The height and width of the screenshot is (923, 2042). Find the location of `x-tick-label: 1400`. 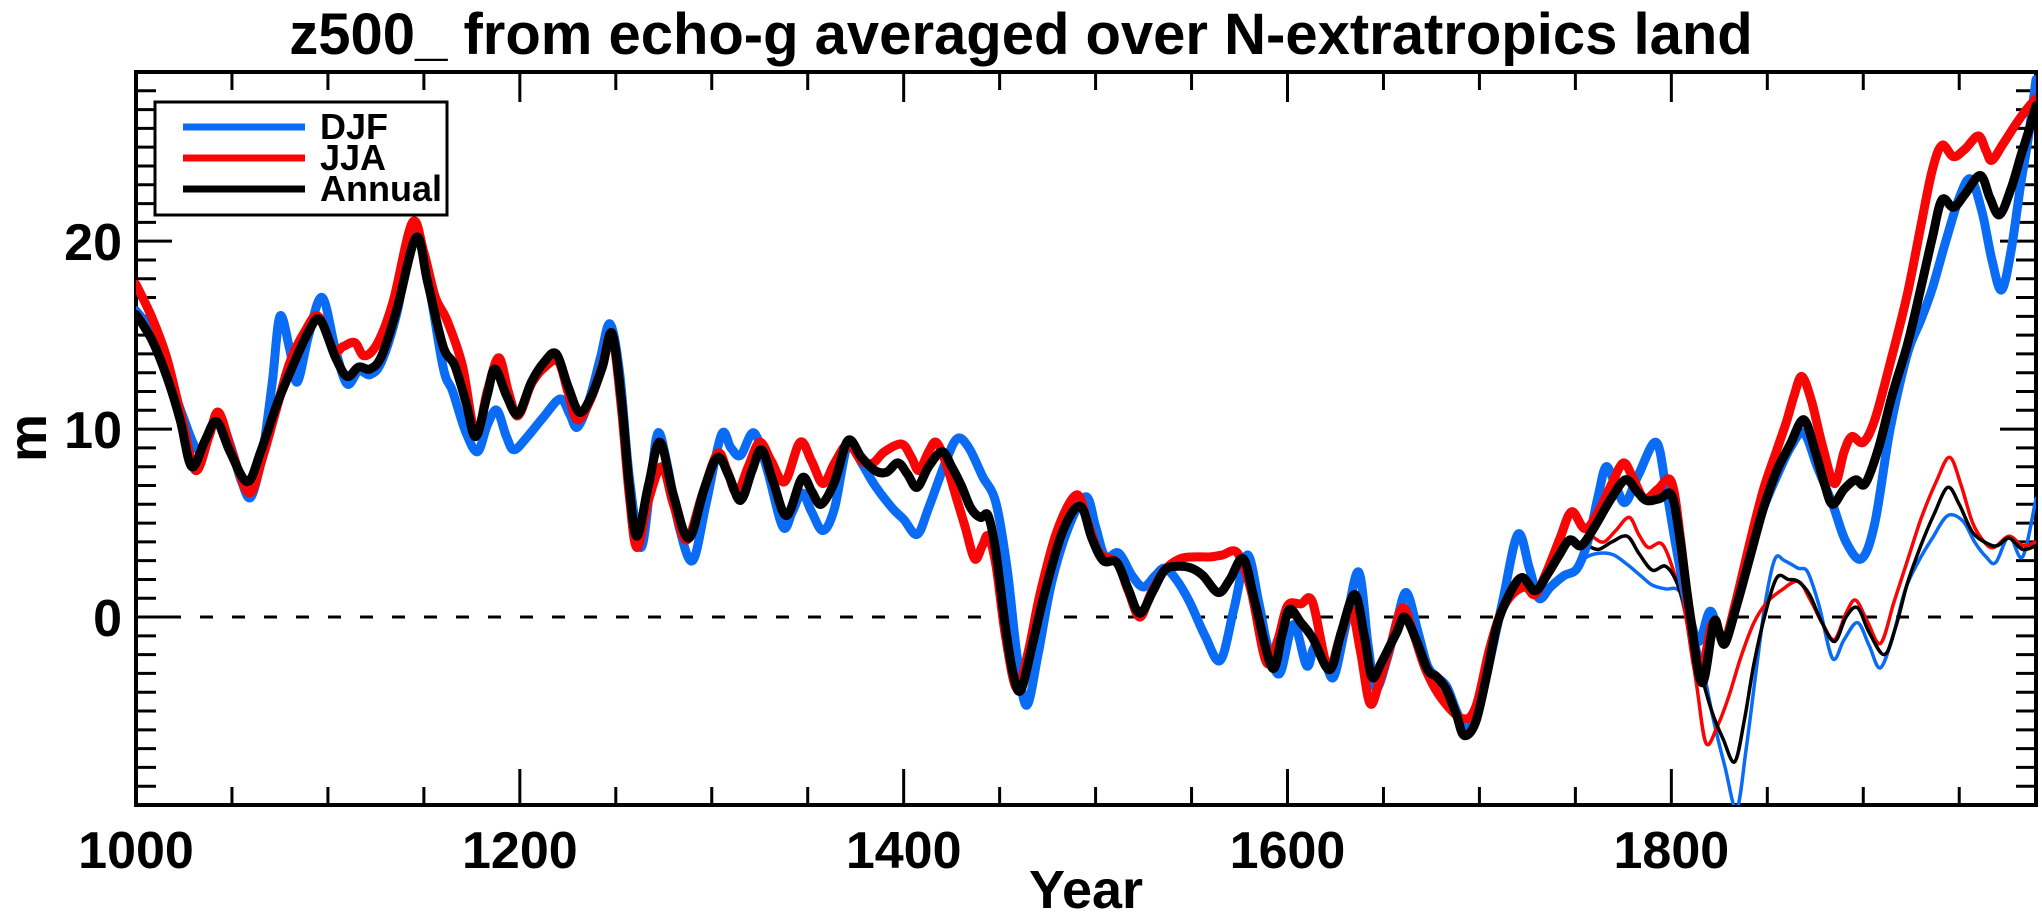

x-tick-label: 1400 is located at coordinates (904, 851).